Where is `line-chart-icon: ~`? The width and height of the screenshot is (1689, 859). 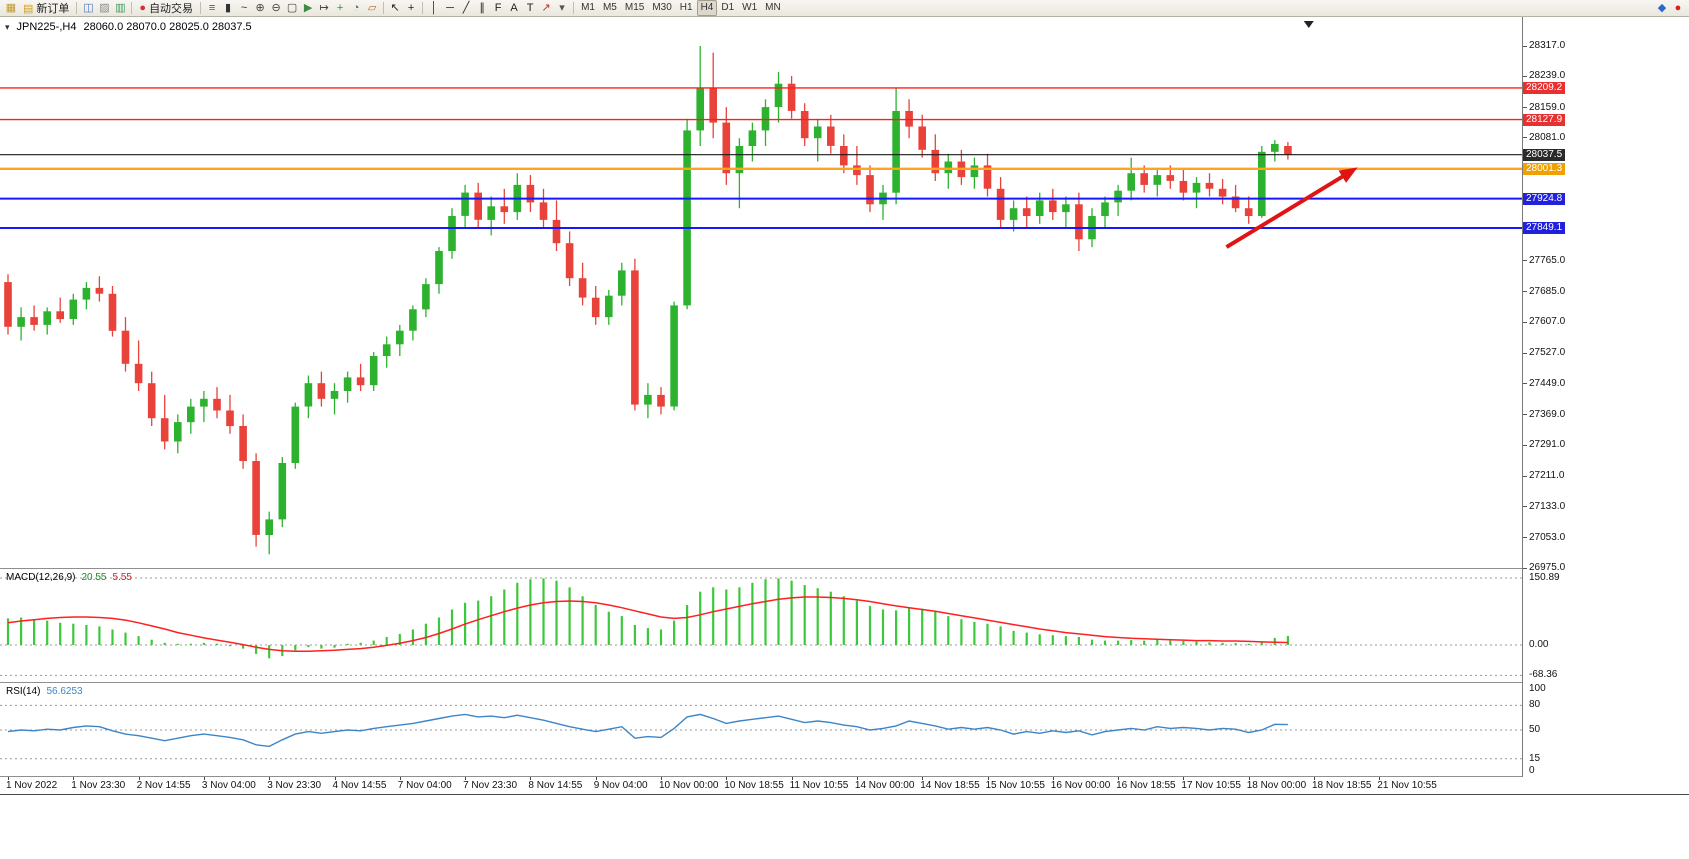
line-chart-icon: ~ is located at coordinates (244, 7).